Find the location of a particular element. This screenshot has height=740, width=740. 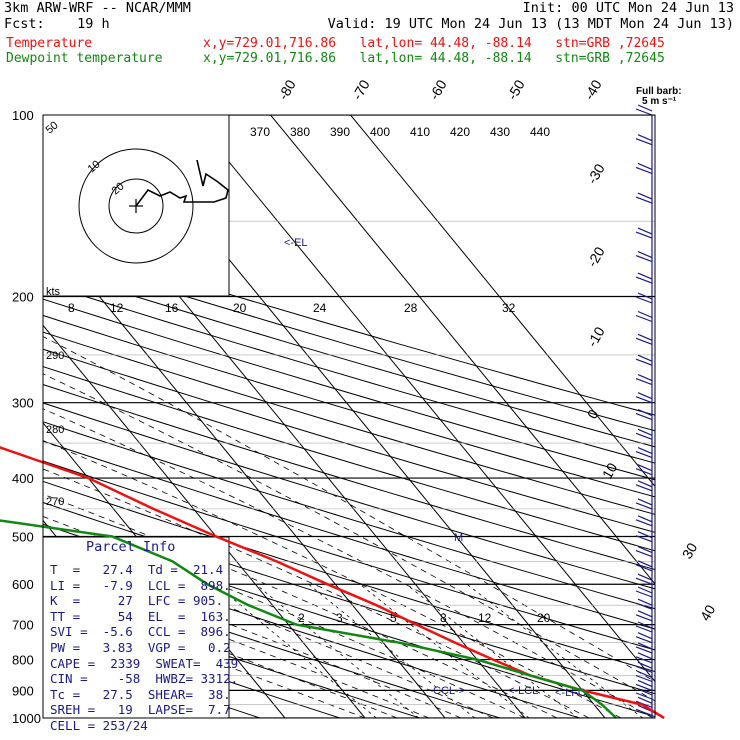

theta-label: 390 is located at coordinates (340, 132).